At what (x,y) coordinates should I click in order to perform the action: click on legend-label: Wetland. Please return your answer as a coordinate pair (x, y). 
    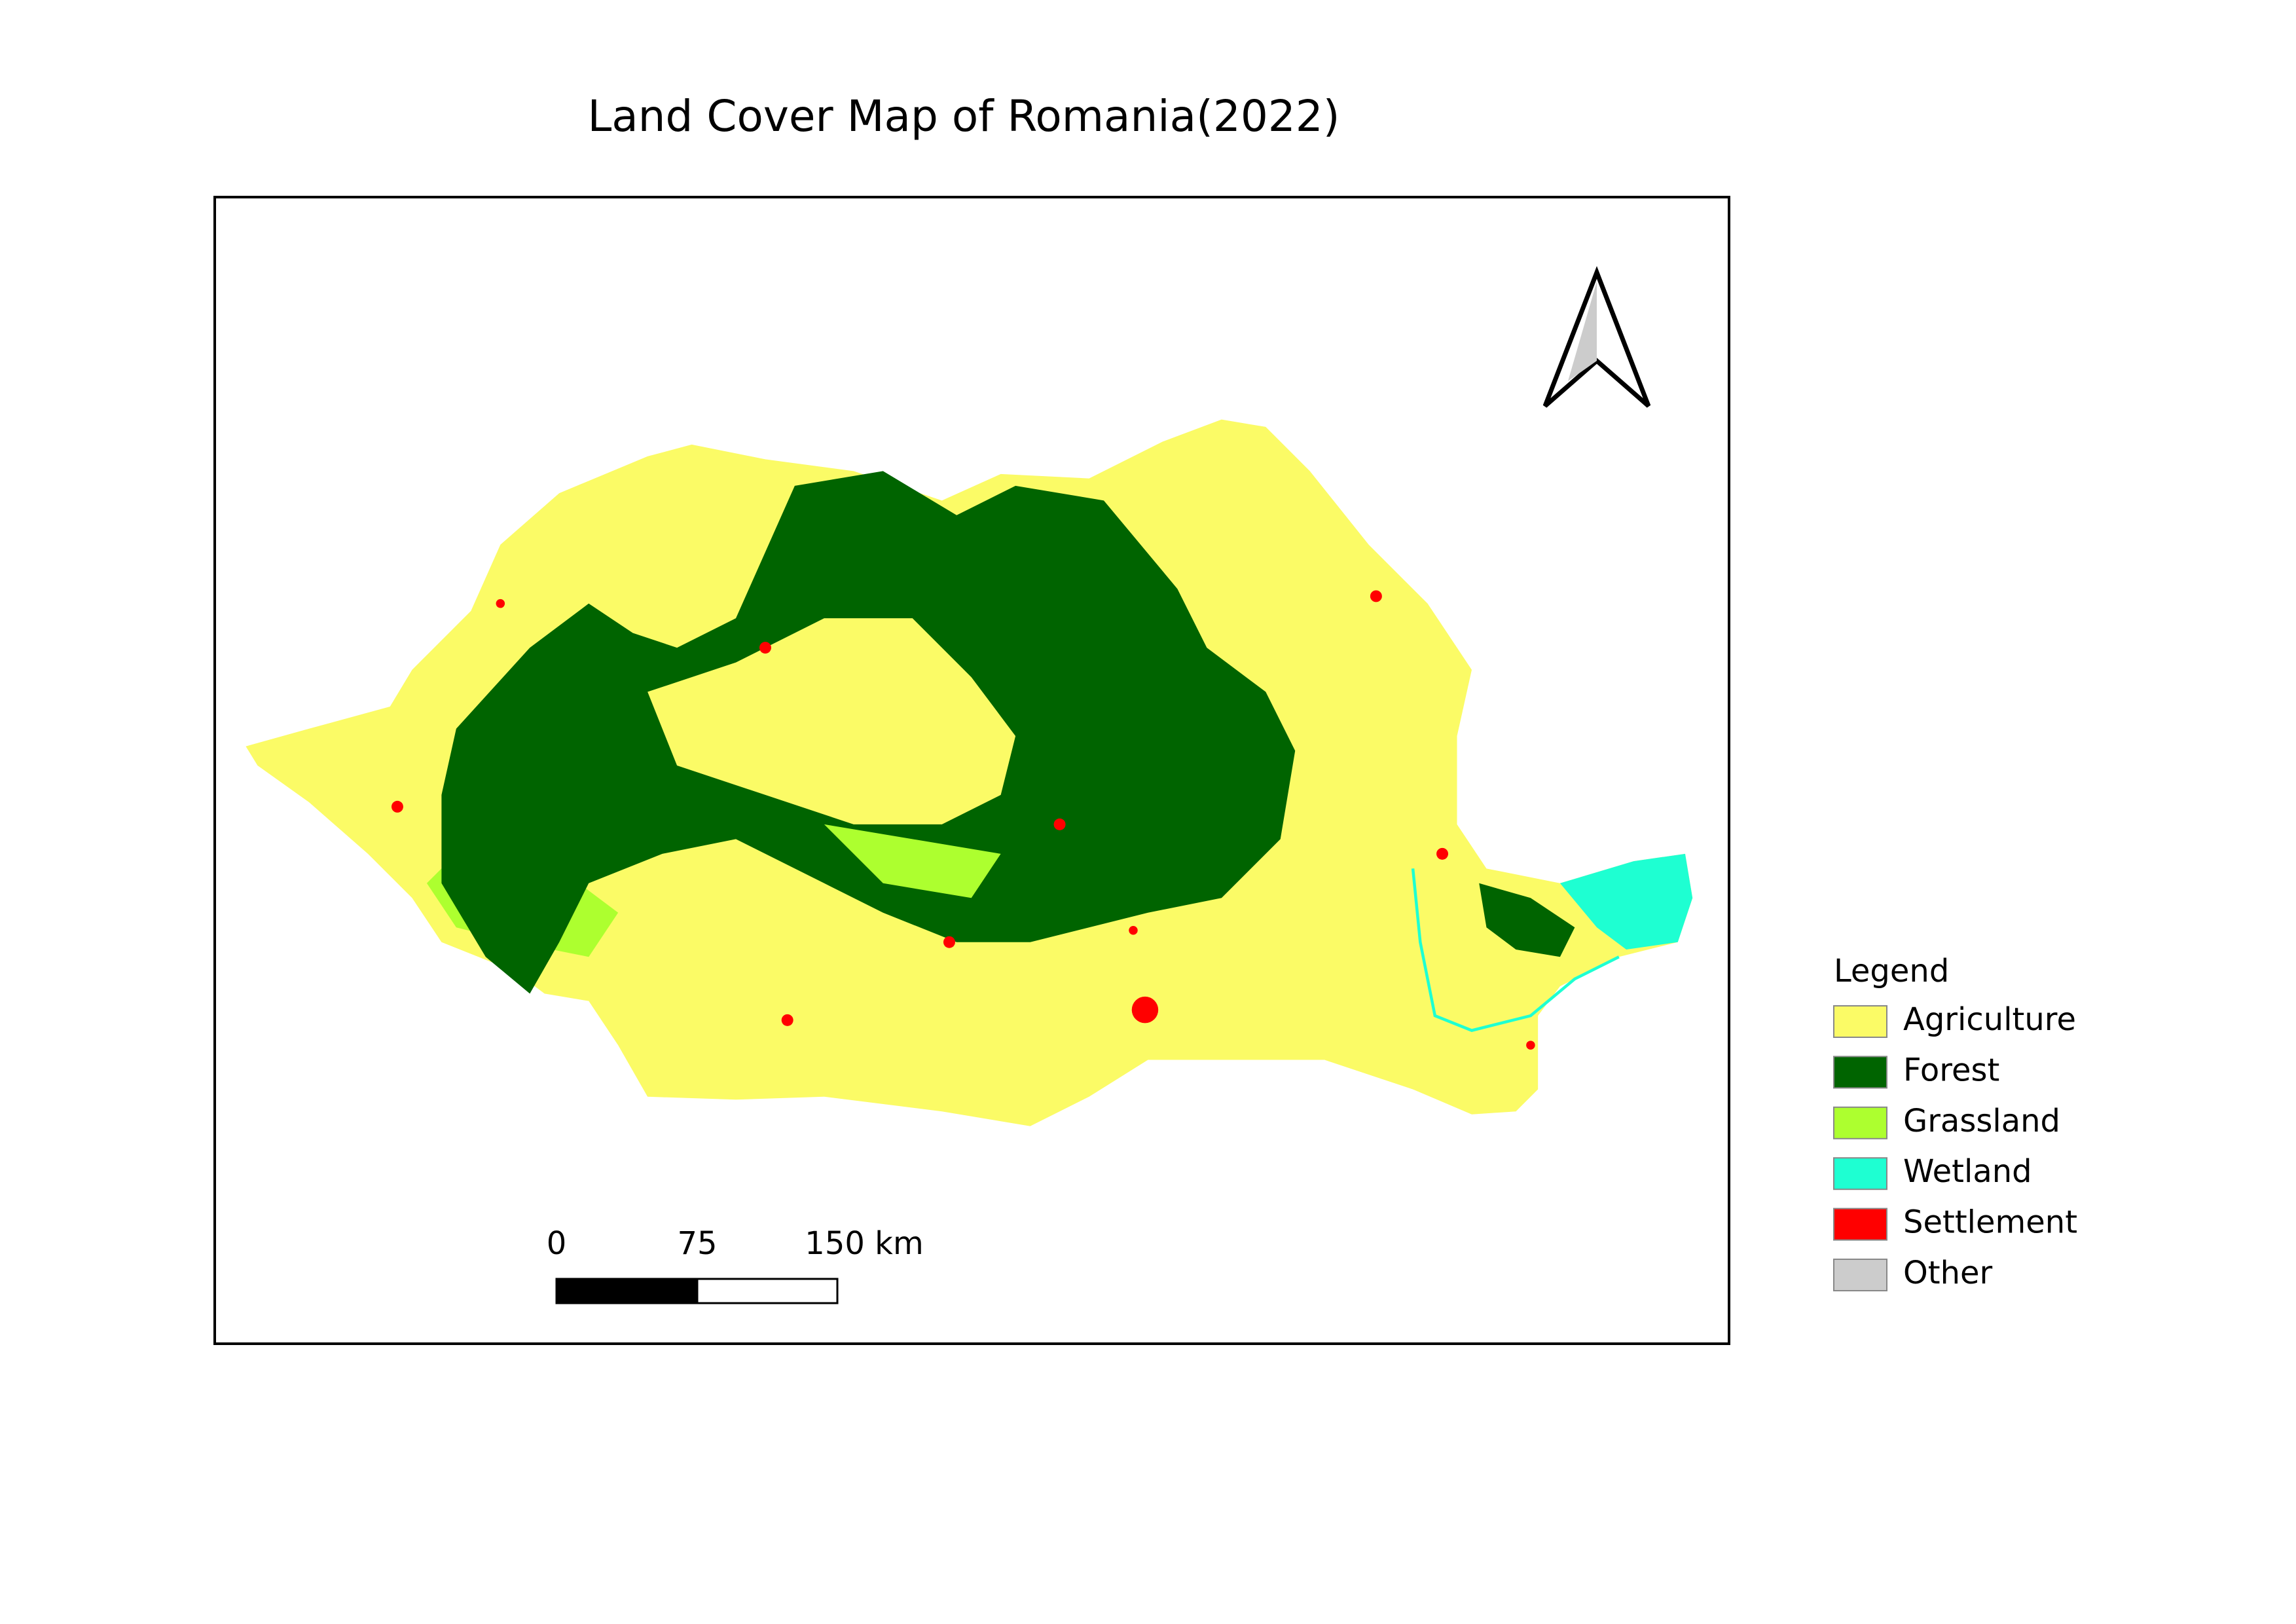
    Looking at the image, I should click on (1967, 1171).